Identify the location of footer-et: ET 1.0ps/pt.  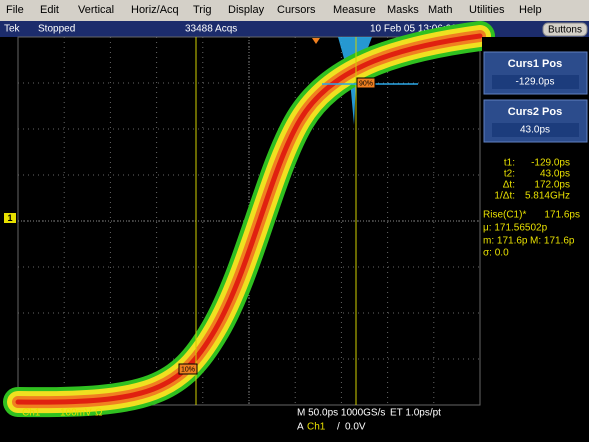
(415, 413).